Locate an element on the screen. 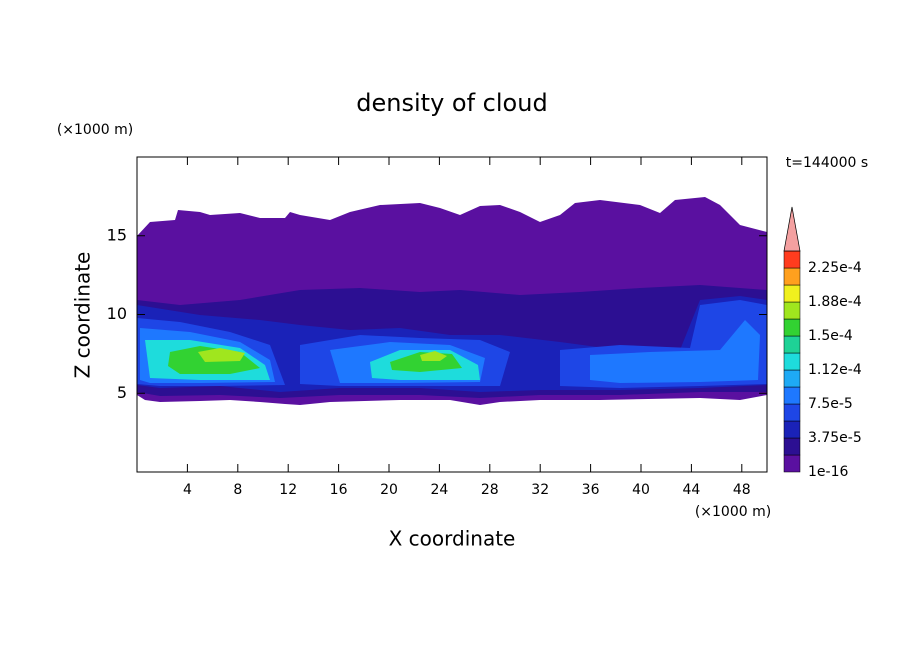 The image size is (904, 658). x-tick-label: 24 is located at coordinates (439, 490).